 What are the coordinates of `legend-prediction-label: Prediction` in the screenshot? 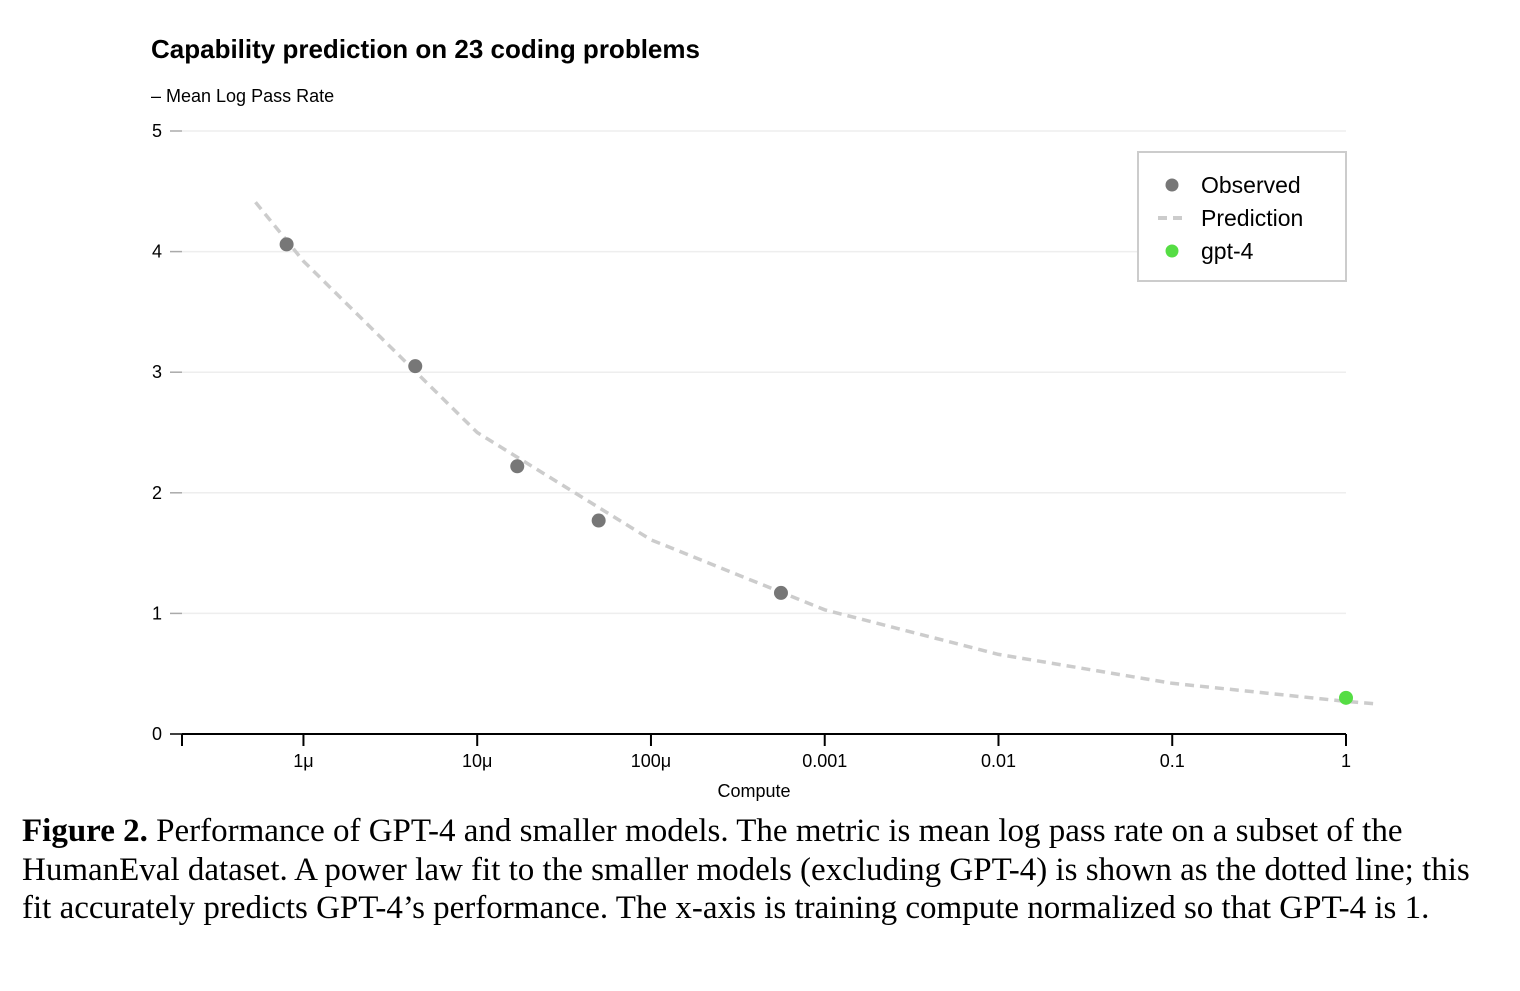 It's located at (1252, 218).